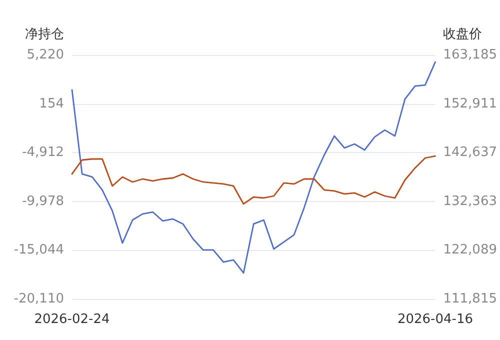 The image size is (500, 340). I want to click on line-series, so click(253, 180).